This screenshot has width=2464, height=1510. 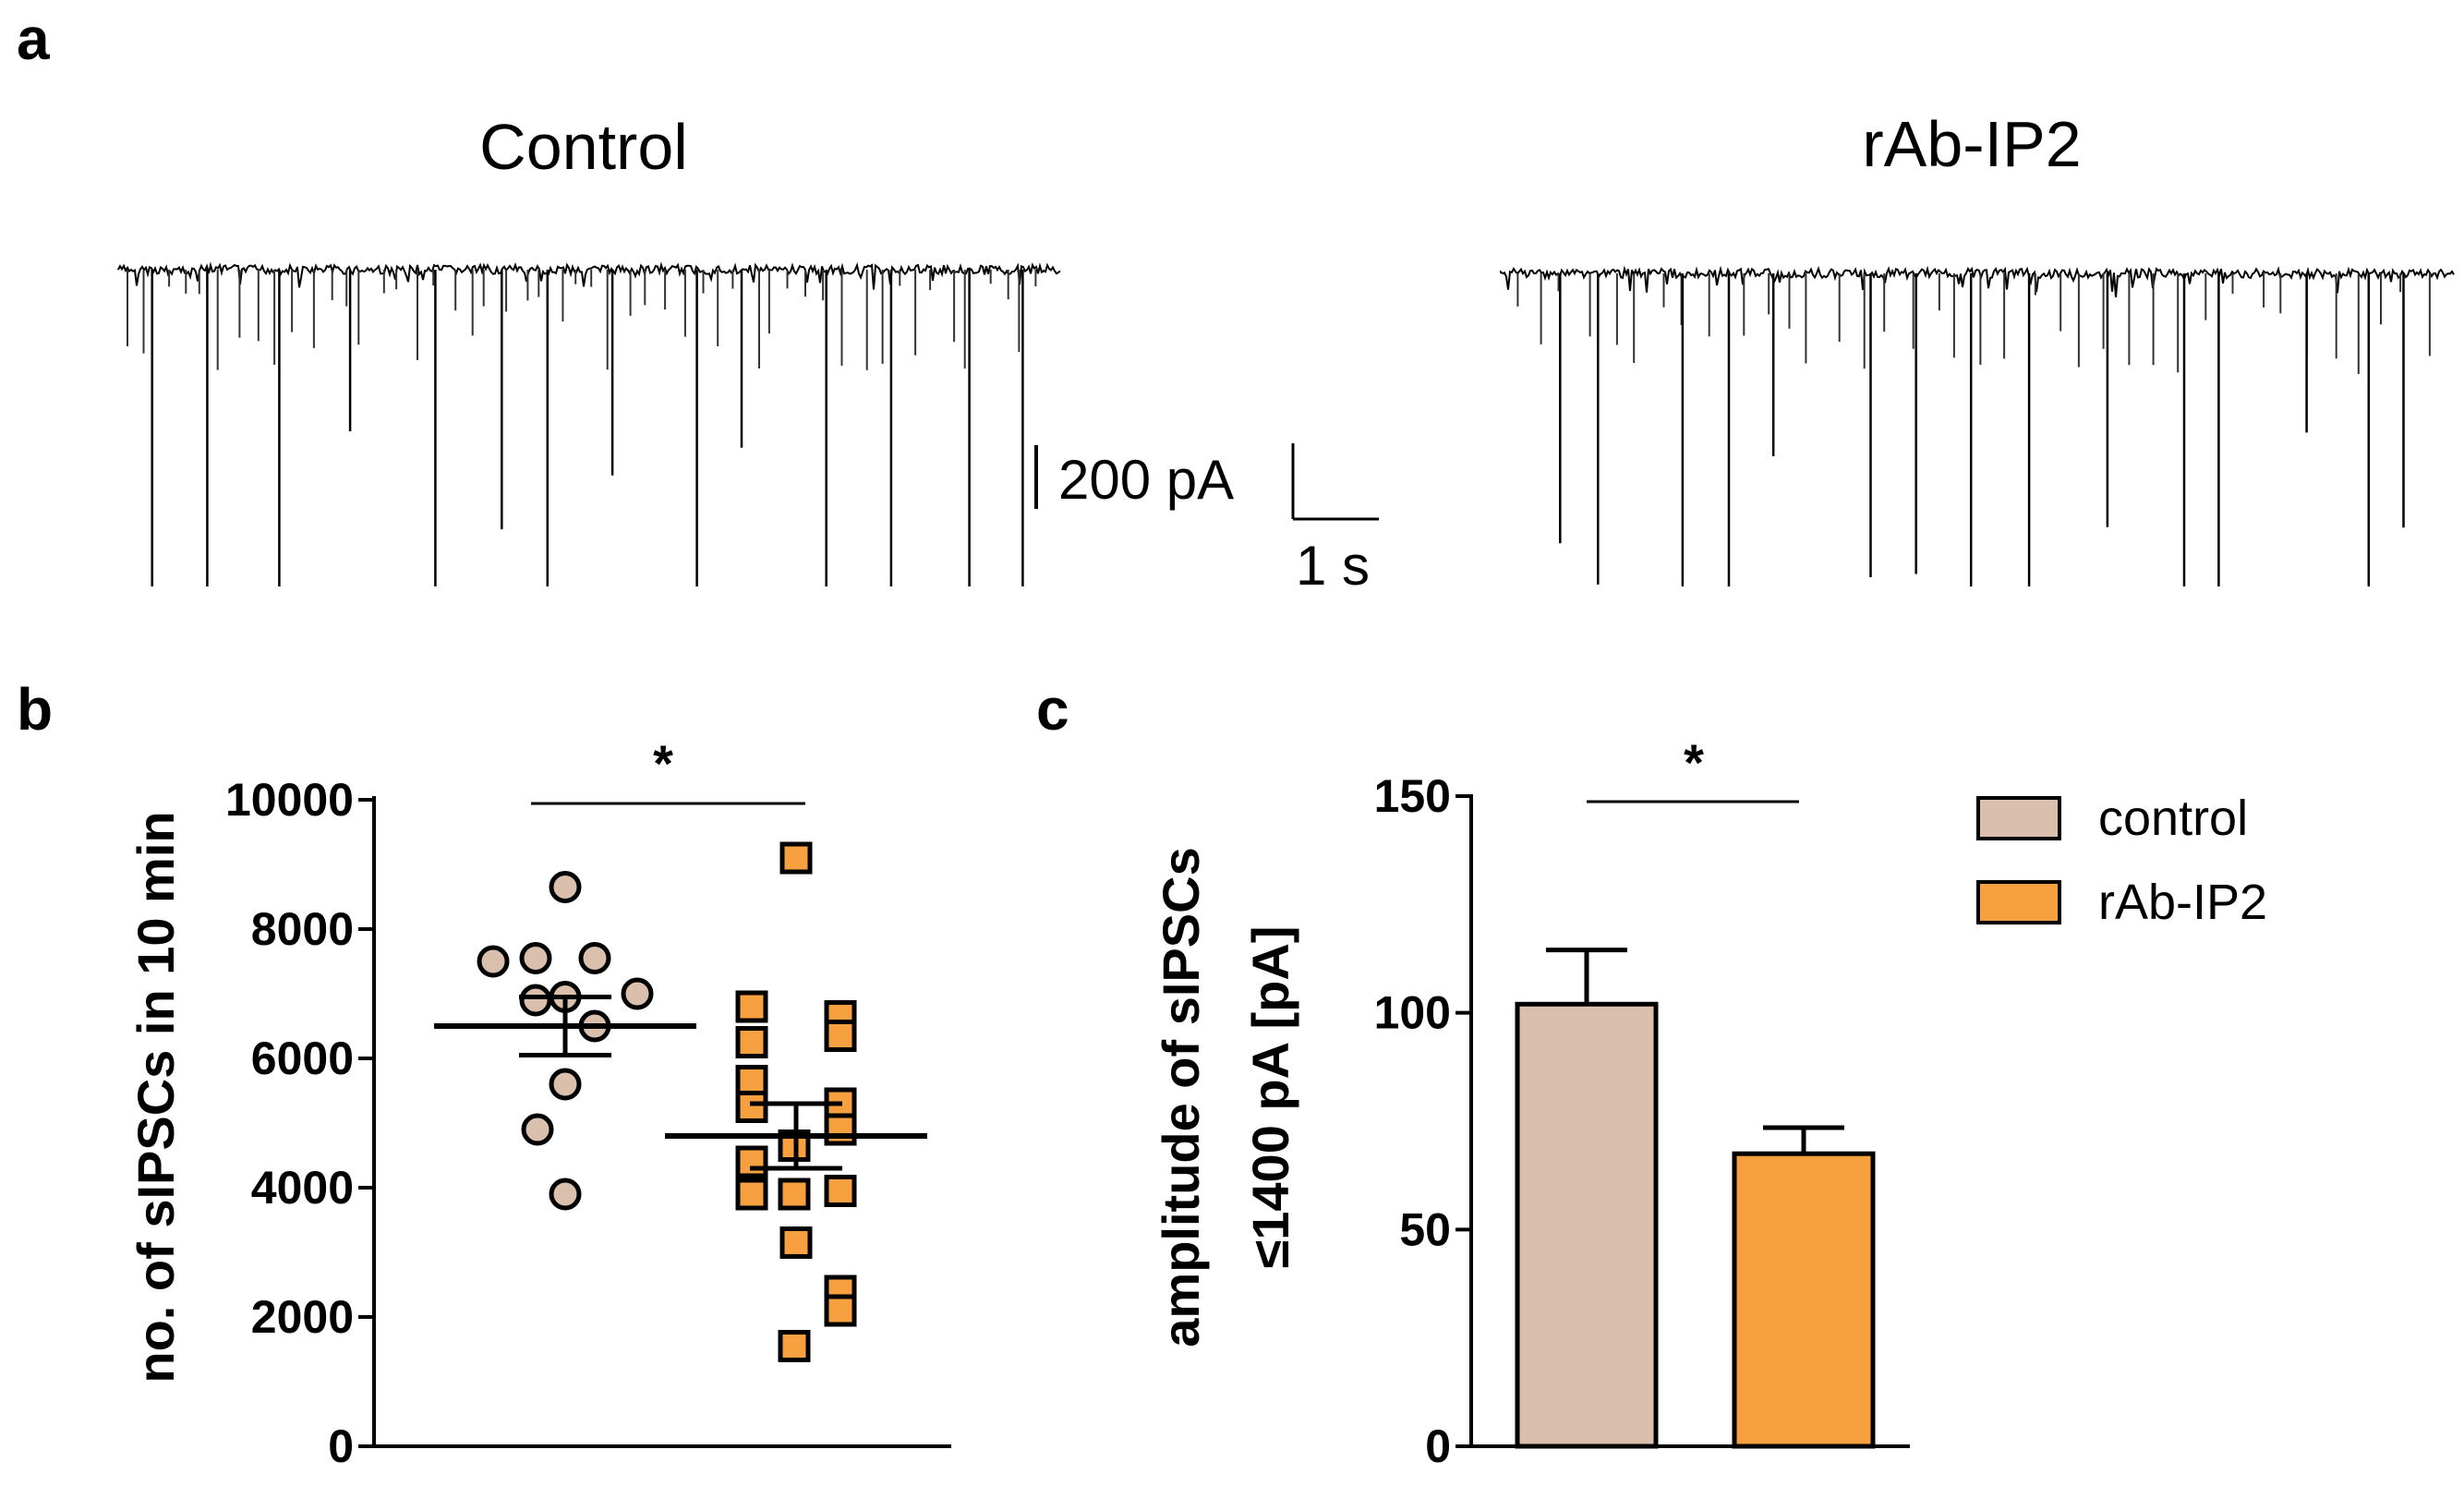 What do you see at coordinates (303, 1058) in the screenshot?
I see `panel-b-tick-label: 6000` at bounding box center [303, 1058].